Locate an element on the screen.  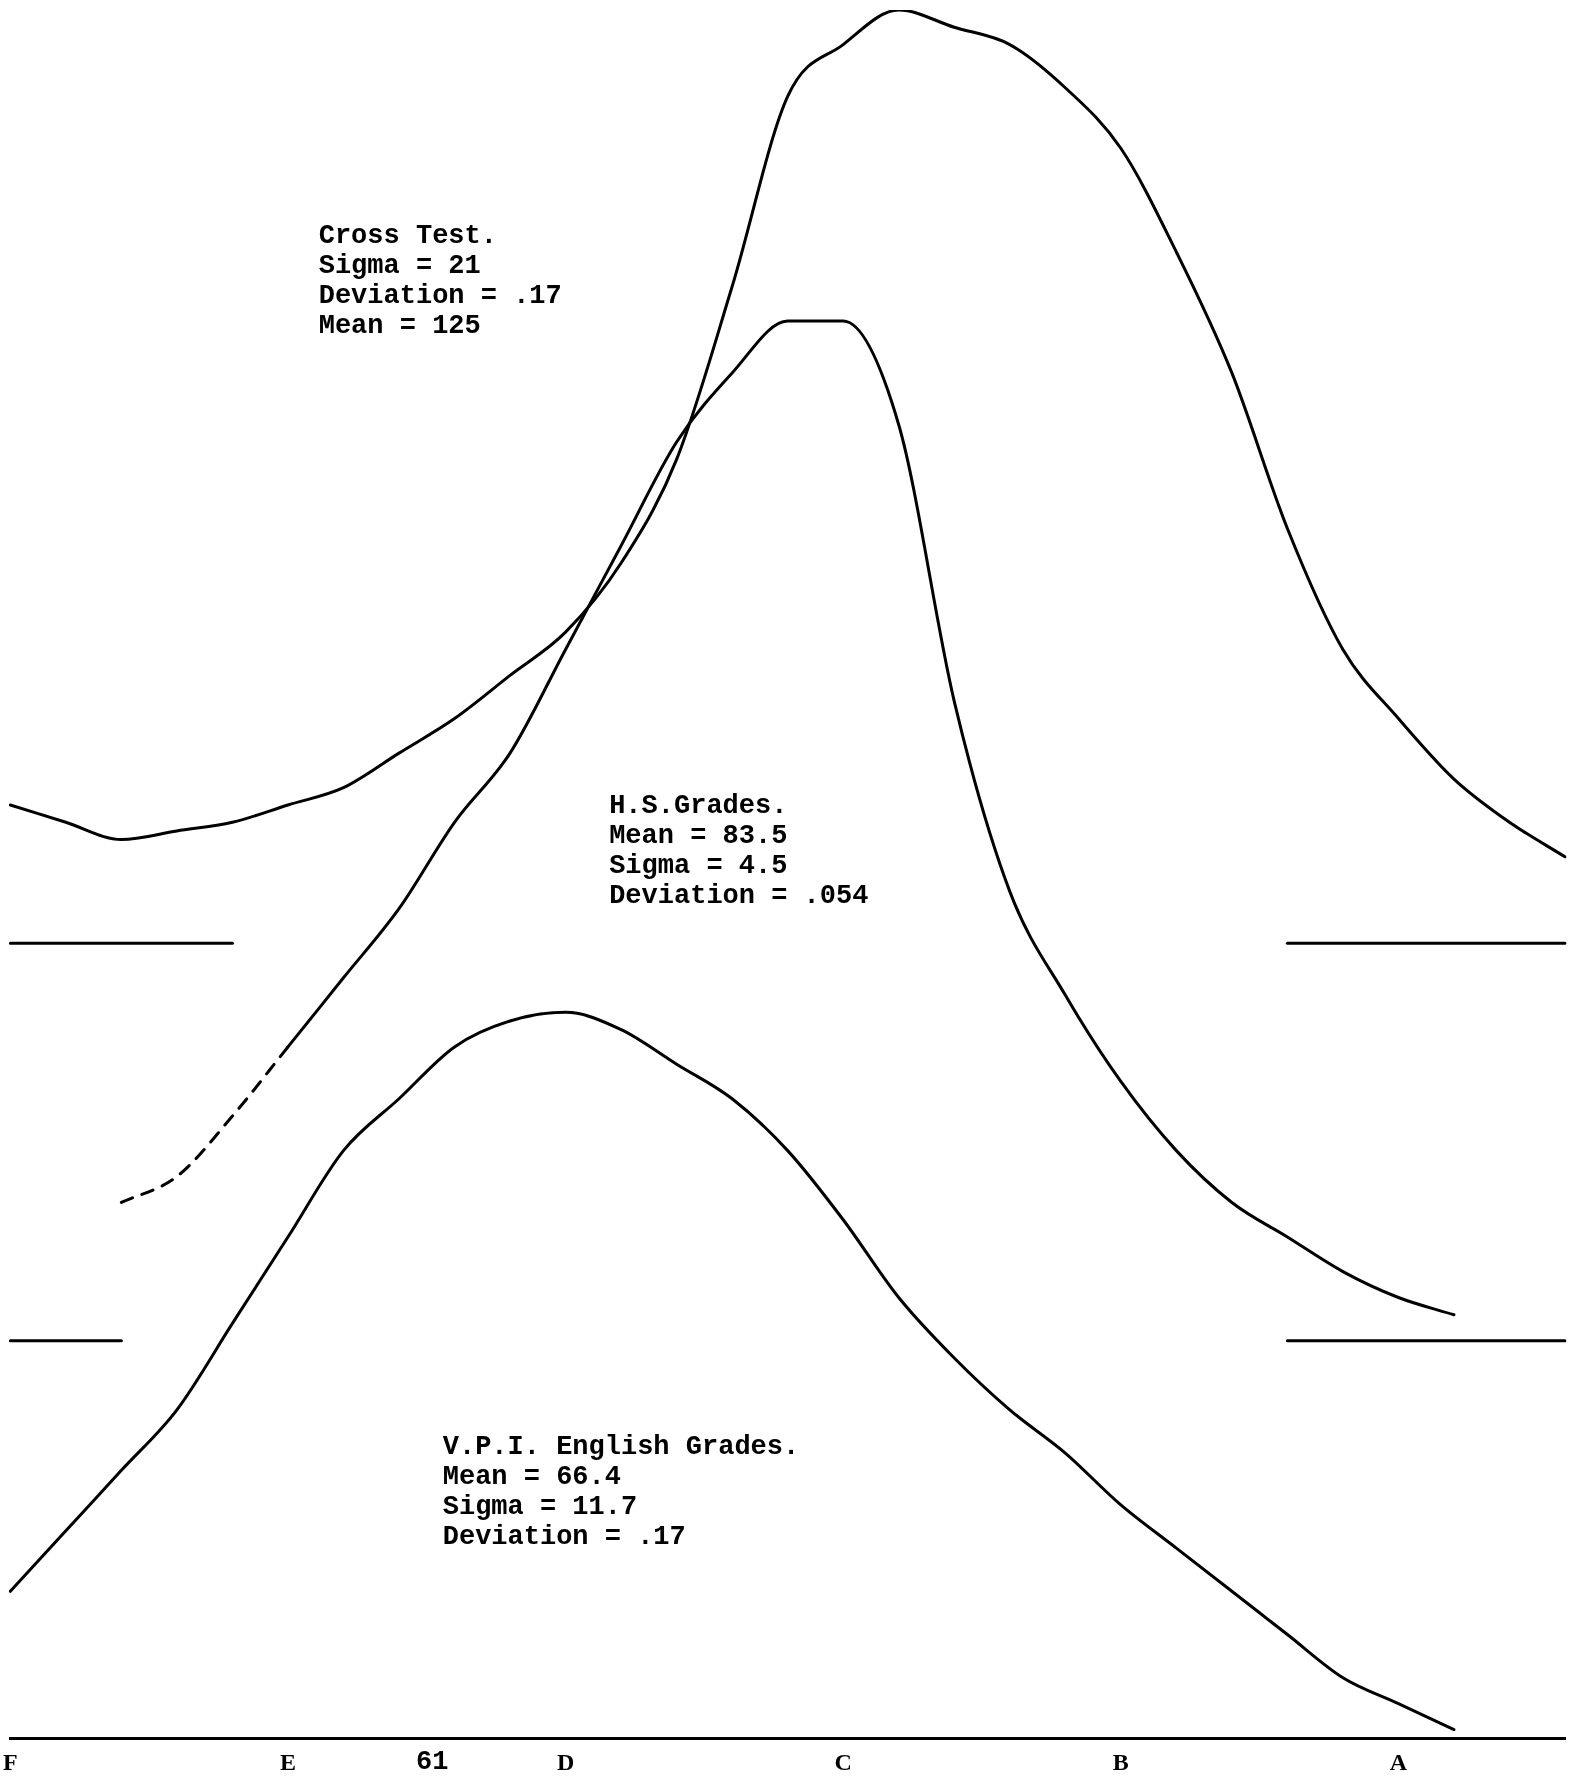
x-tick-label: C is located at coordinates (843, 1761).